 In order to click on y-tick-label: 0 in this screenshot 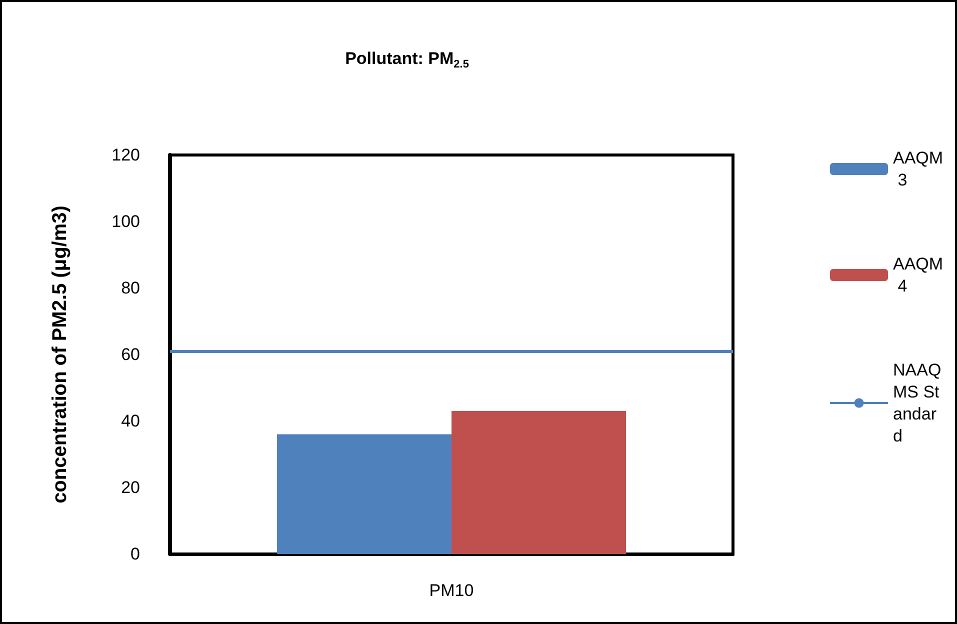, I will do `click(135, 554)`.